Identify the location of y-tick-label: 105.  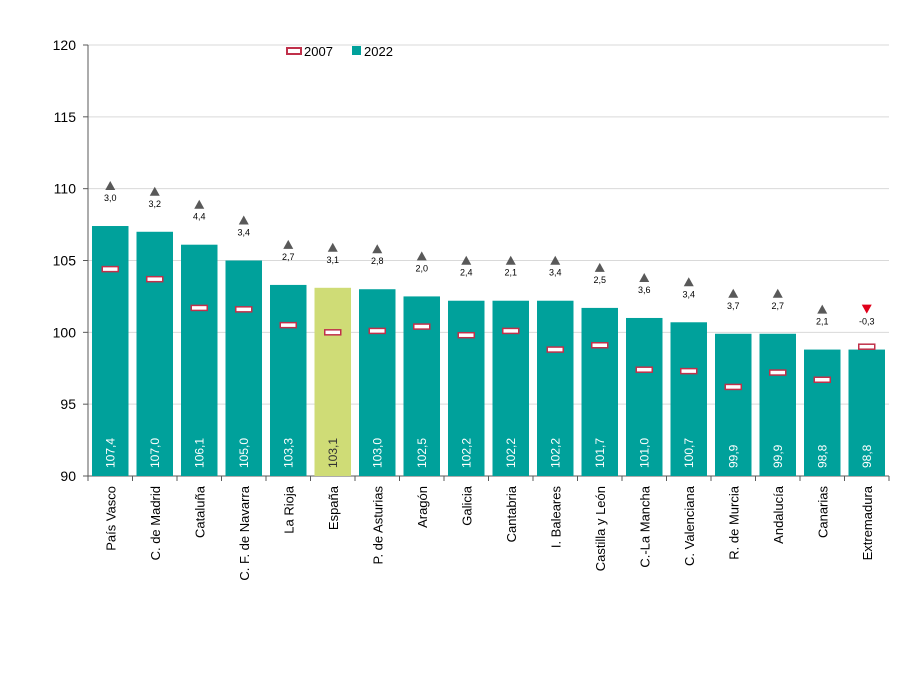
(65, 261).